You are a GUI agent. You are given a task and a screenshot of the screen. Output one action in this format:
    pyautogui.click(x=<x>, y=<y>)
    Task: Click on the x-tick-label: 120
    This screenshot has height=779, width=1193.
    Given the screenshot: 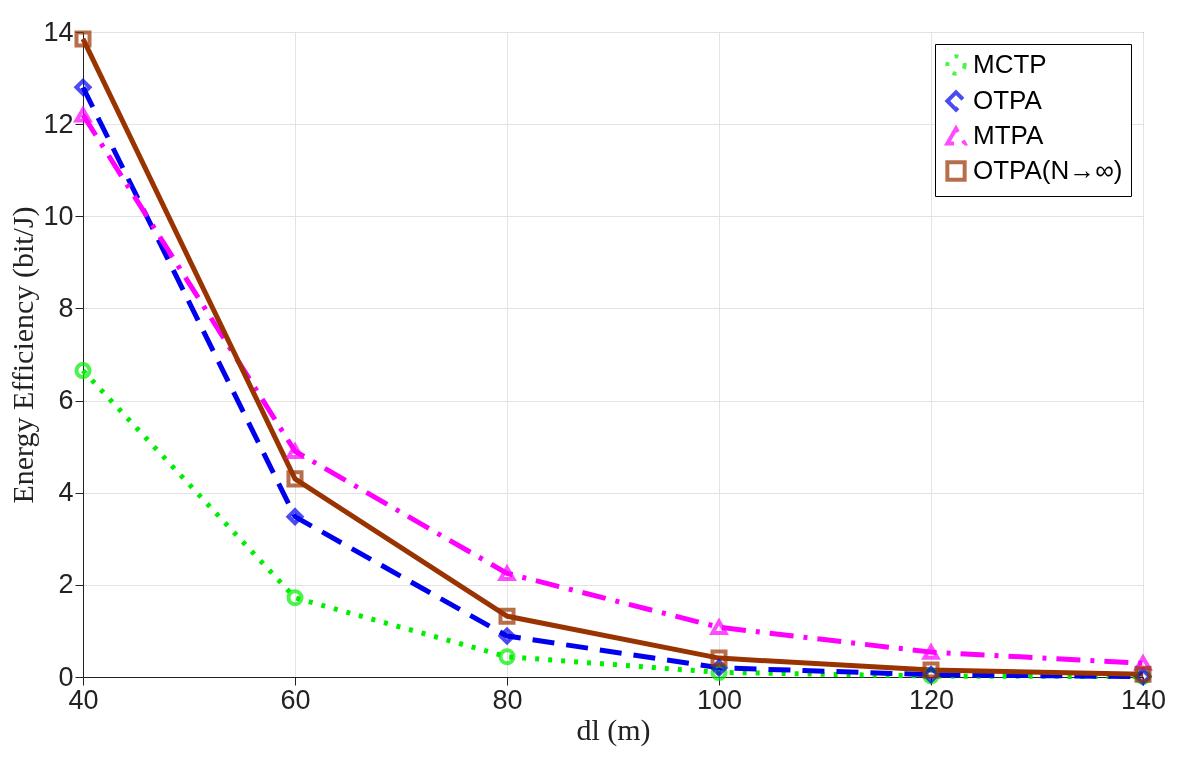 What is the action you would take?
    pyautogui.click(x=931, y=699)
    